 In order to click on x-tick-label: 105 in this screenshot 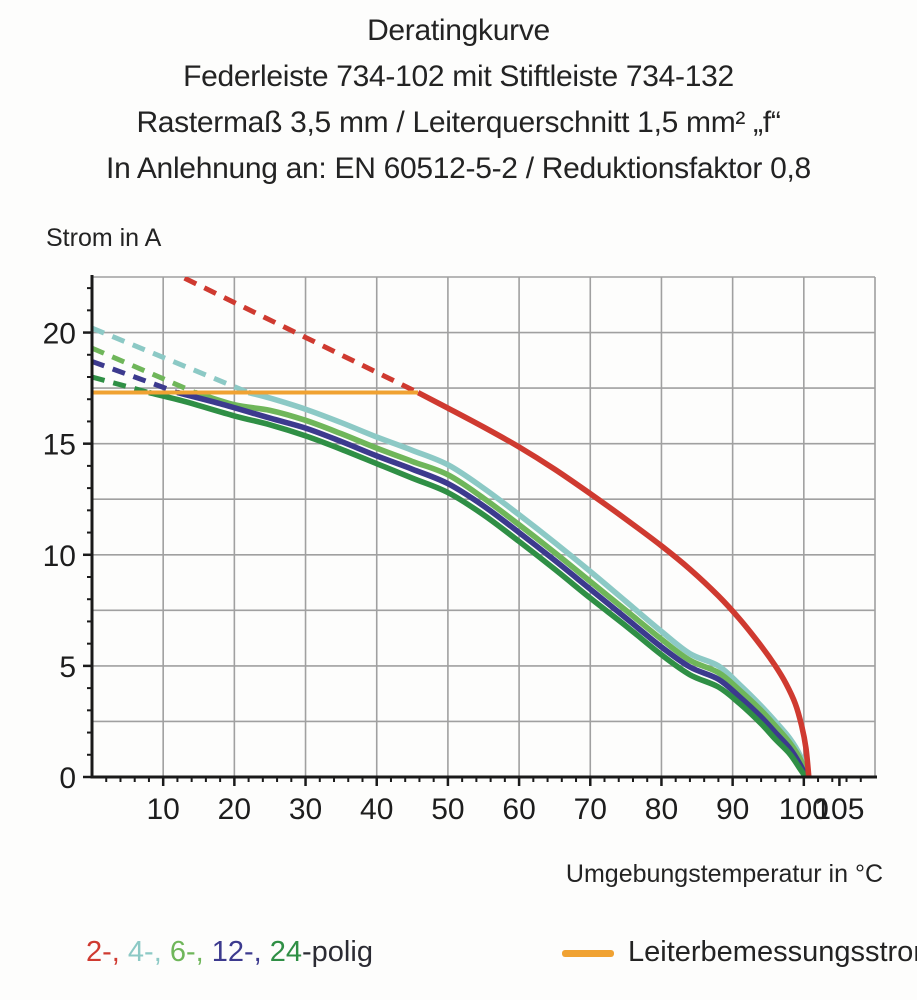, I will do `click(839, 809)`.